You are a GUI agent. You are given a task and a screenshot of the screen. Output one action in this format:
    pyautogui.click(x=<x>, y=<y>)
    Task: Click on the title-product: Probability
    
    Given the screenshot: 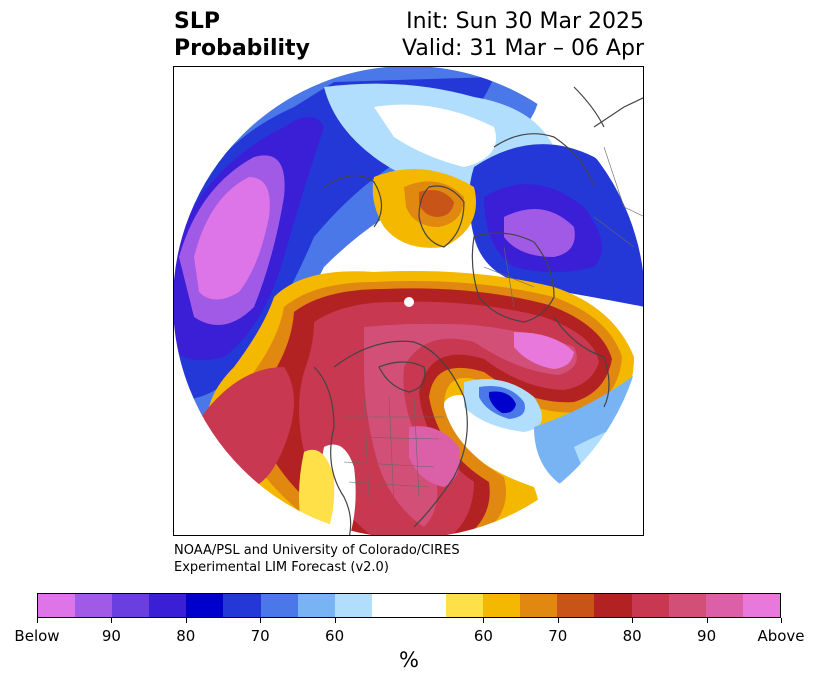 What is the action you would take?
    pyautogui.click(x=242, y=48)
    